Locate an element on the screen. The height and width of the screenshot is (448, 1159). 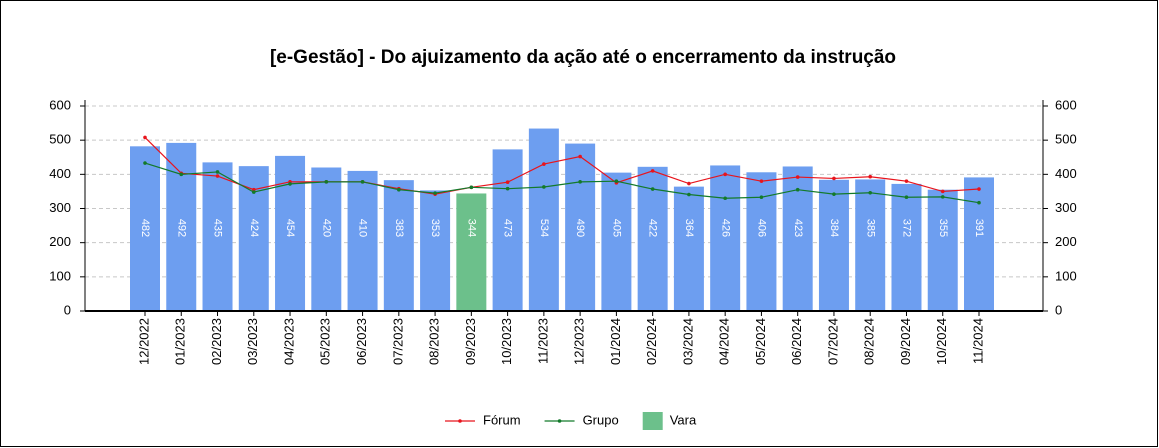
x-tick-label: 11/2023 is located at coordinates (542, 341).